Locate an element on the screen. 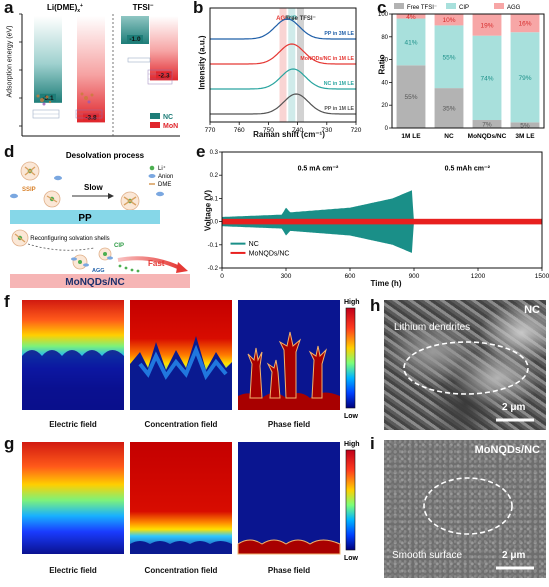 The width and height of the screenshot is (549, 587). a-value-label: -3.1 is located at coordinates (48, 98).